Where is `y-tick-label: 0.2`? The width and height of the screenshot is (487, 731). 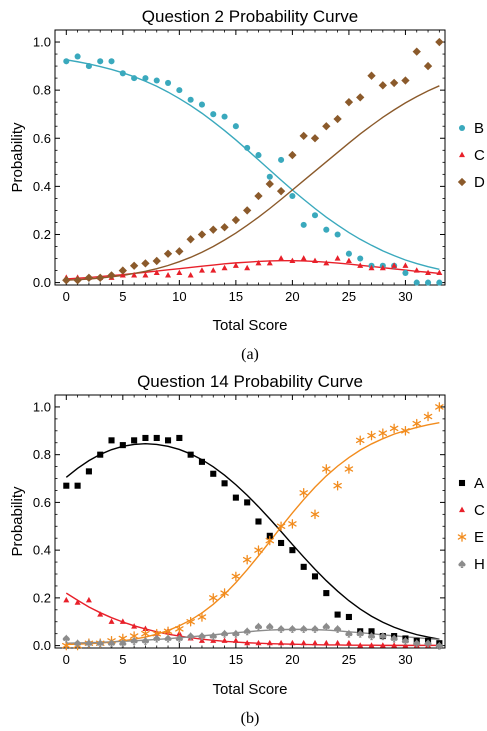 y-tick-label: 0.2 is located at coordinates (42, 234).